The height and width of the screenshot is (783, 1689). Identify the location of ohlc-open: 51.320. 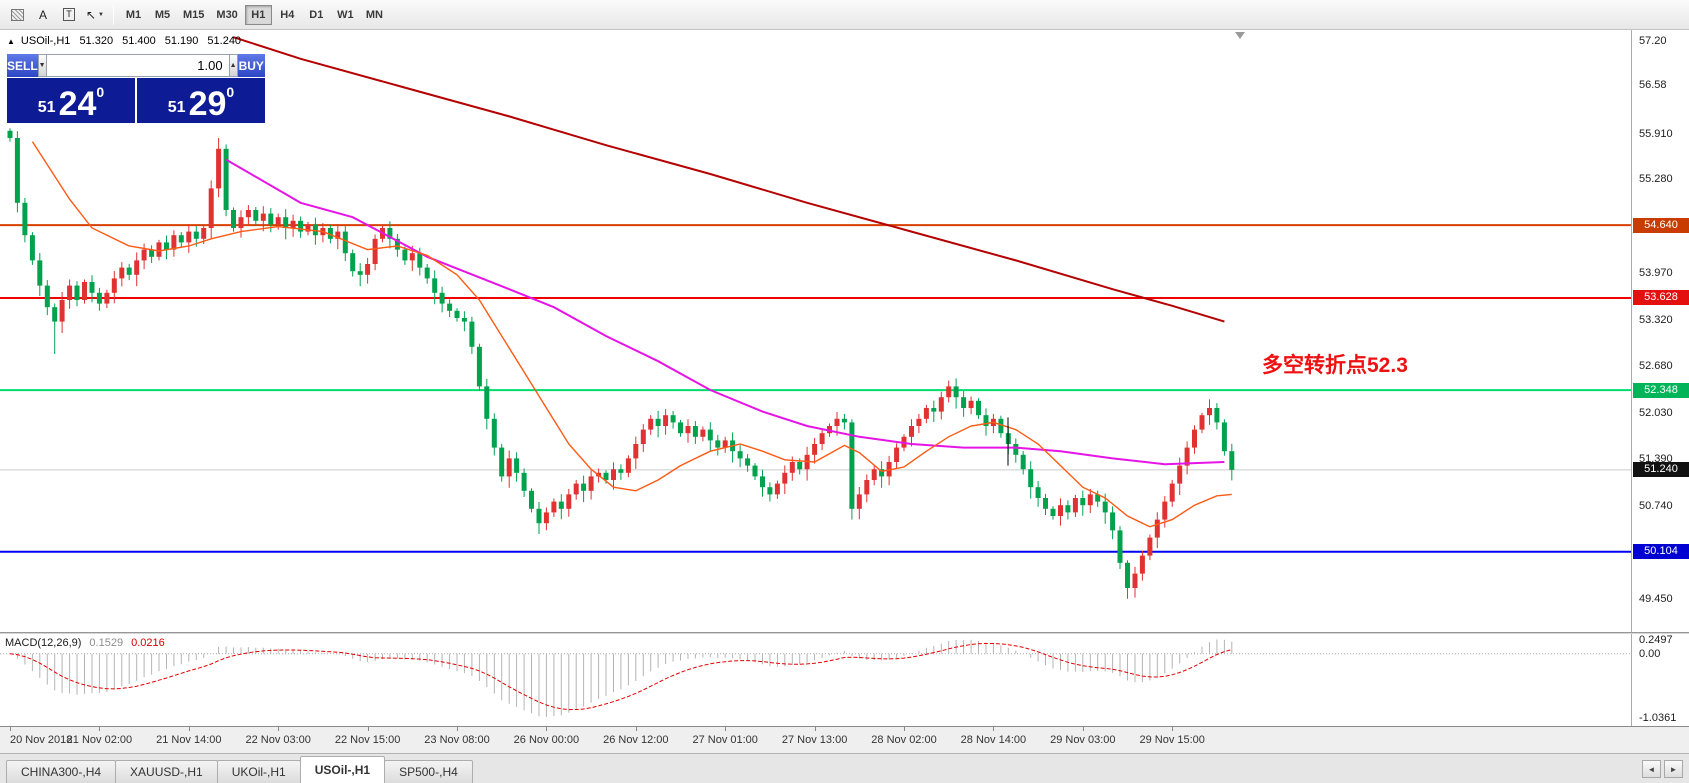
(96, 41).